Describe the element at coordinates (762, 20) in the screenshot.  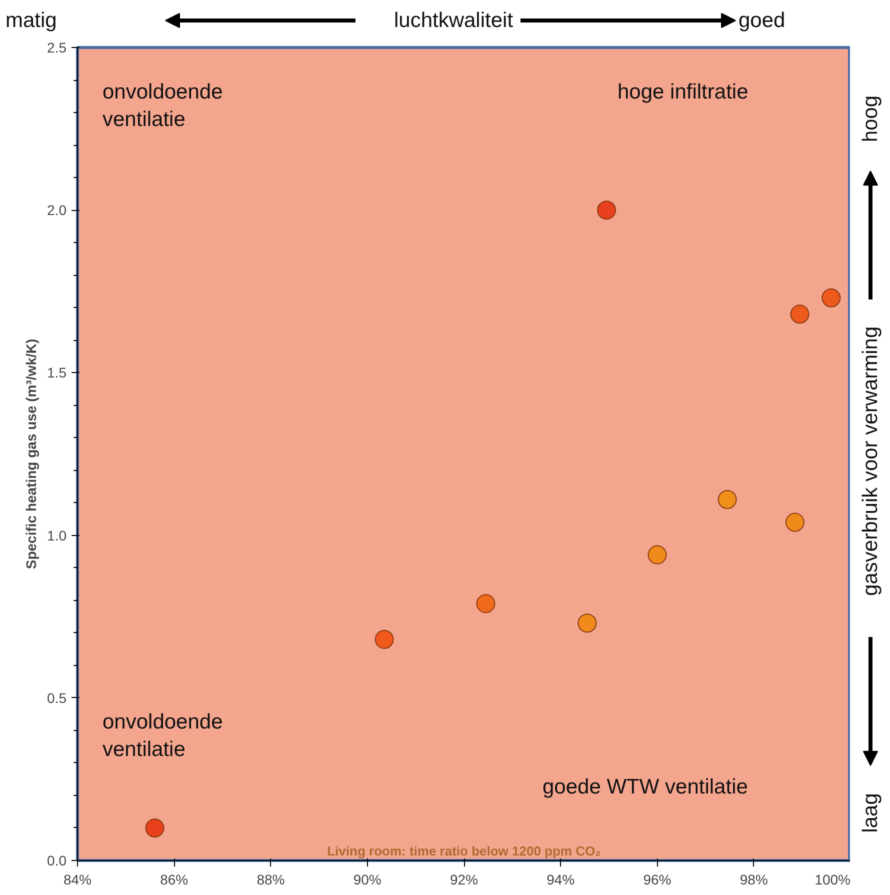
I see `text: goed` at that location.